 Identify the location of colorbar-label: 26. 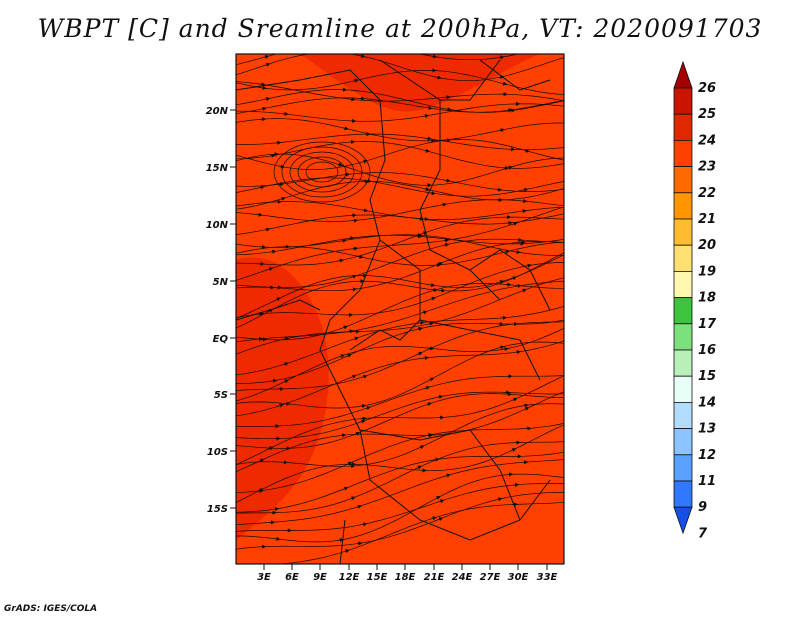
(707, 88).